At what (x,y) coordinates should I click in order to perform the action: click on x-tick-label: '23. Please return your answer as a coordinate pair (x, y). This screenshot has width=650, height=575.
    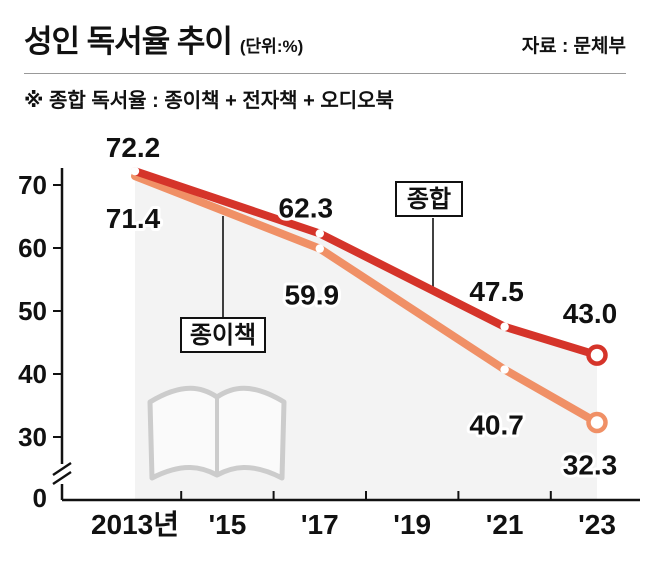
    Looking at the image, I should click on (597, 524).